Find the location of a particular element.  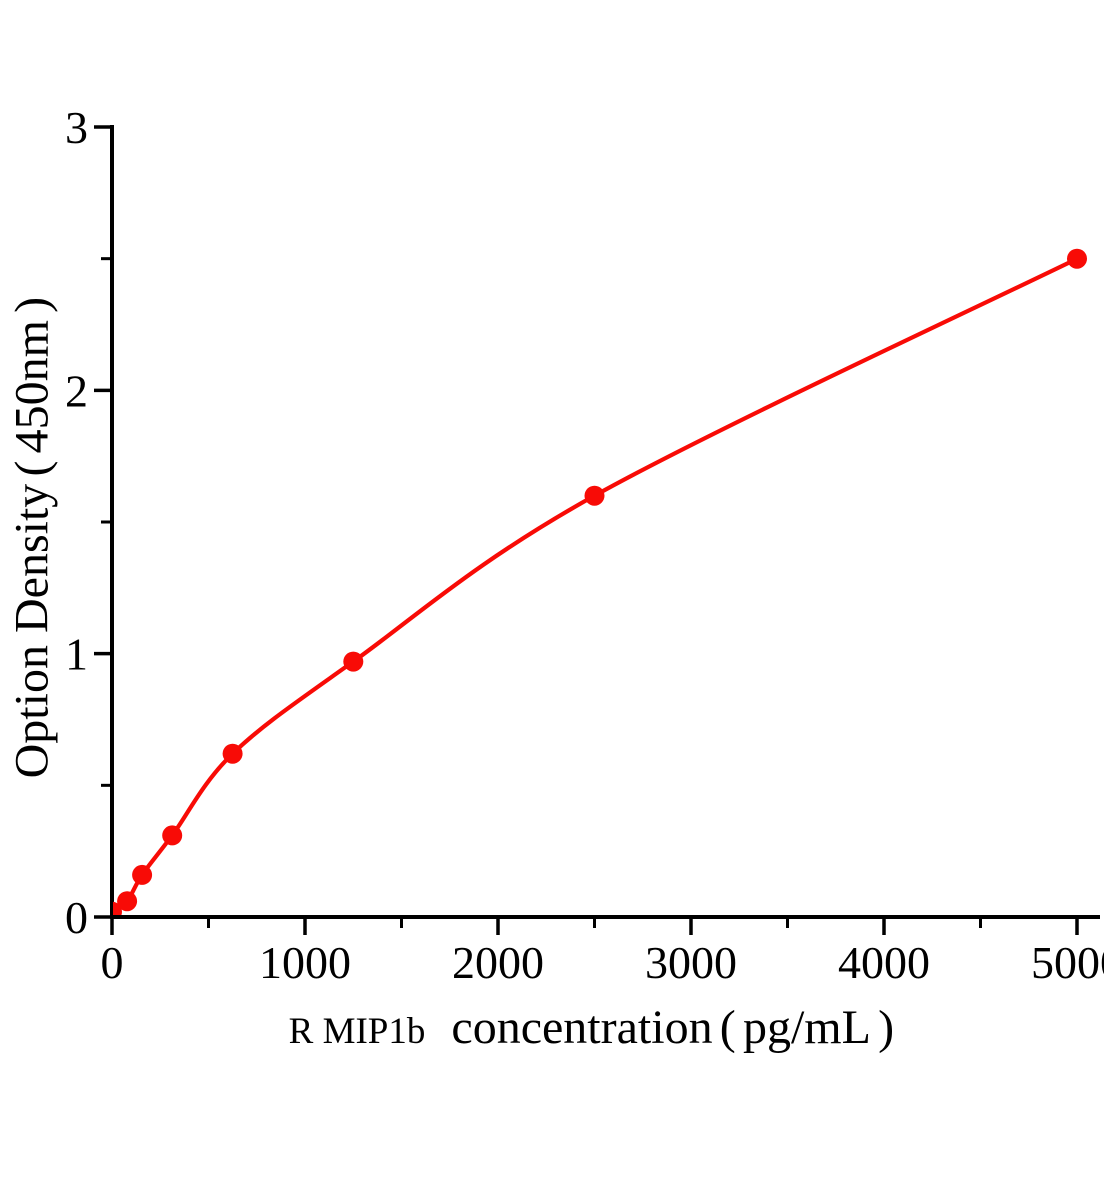

x-axis-title-prefix: R MIP1b is located at coordinates (357, 1031).